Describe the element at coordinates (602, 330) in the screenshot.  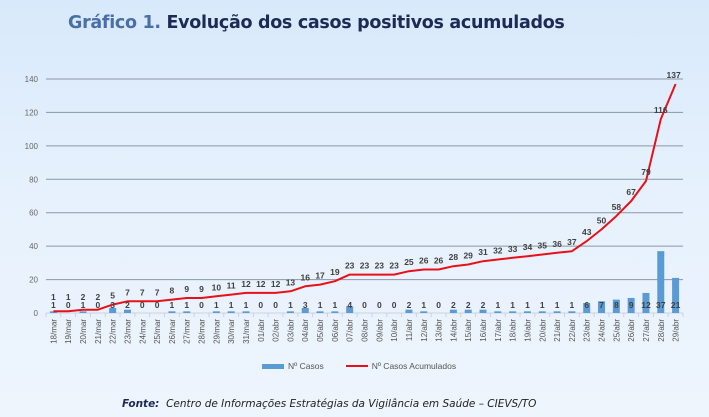
I see `x-tick-label: 24/abr` at that location.